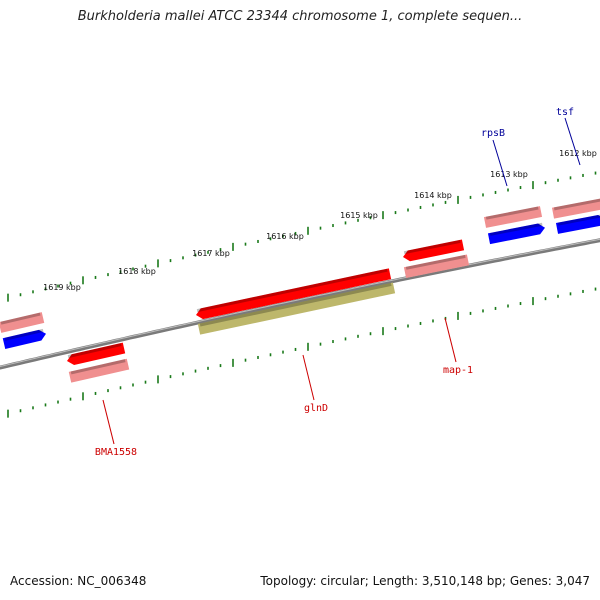 The width and height of the screenshot is (600, 600). What do you see at coordinates (458, 370) in the screenshot?
I see `gene-label-map-1: map-1` at bounding box center [458, 370].